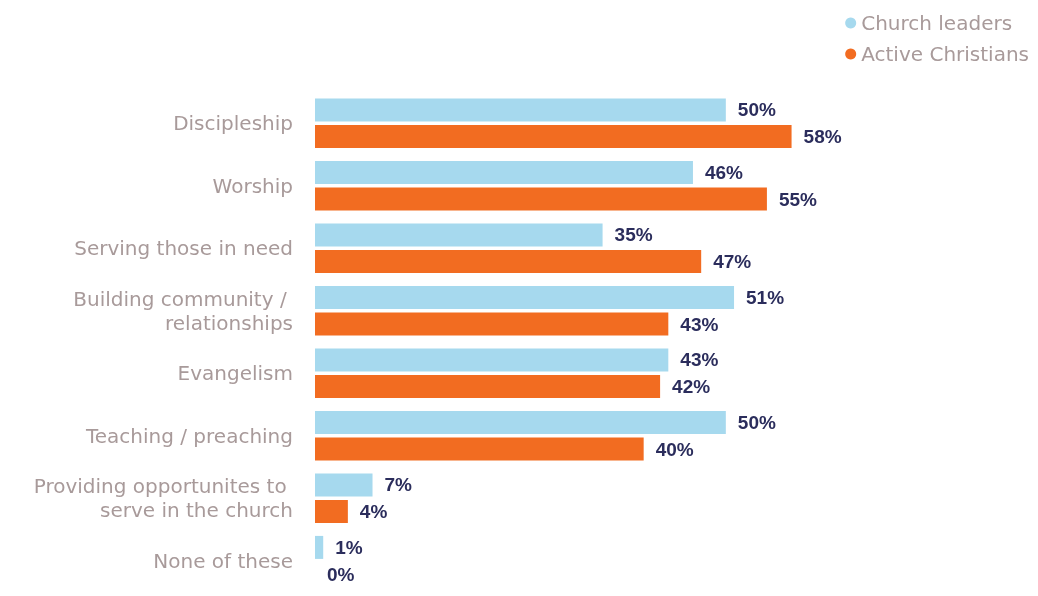  What do you see at coordinates (373, 512) in the screenshot?
I see `data-label: 4%` at bounding box center [373, 512].